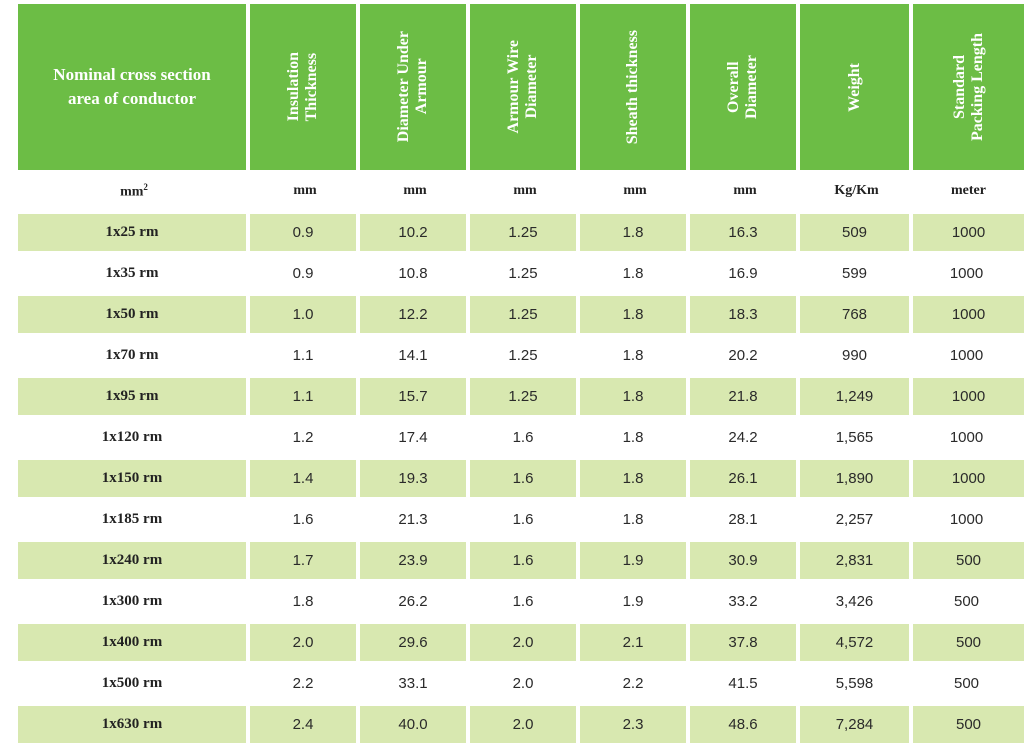 Image resolution: width=1024 pixels, height=745 pixels. Describe the element at coordinates (745, 560) in the screenshot. I see `value-cell: 30.9` at that location.